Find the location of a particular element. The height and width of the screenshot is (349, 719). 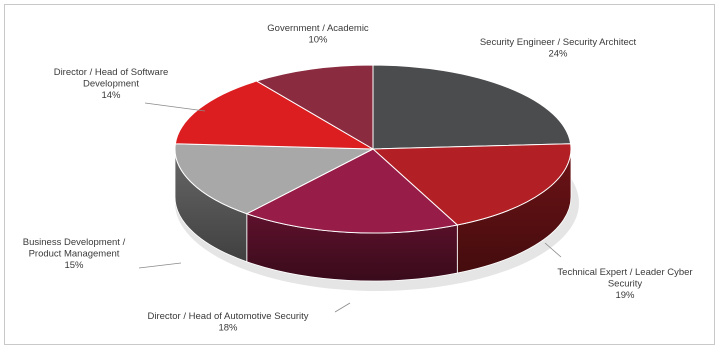

slice-value-label-1: 19% is located at coordinates (625, 295).